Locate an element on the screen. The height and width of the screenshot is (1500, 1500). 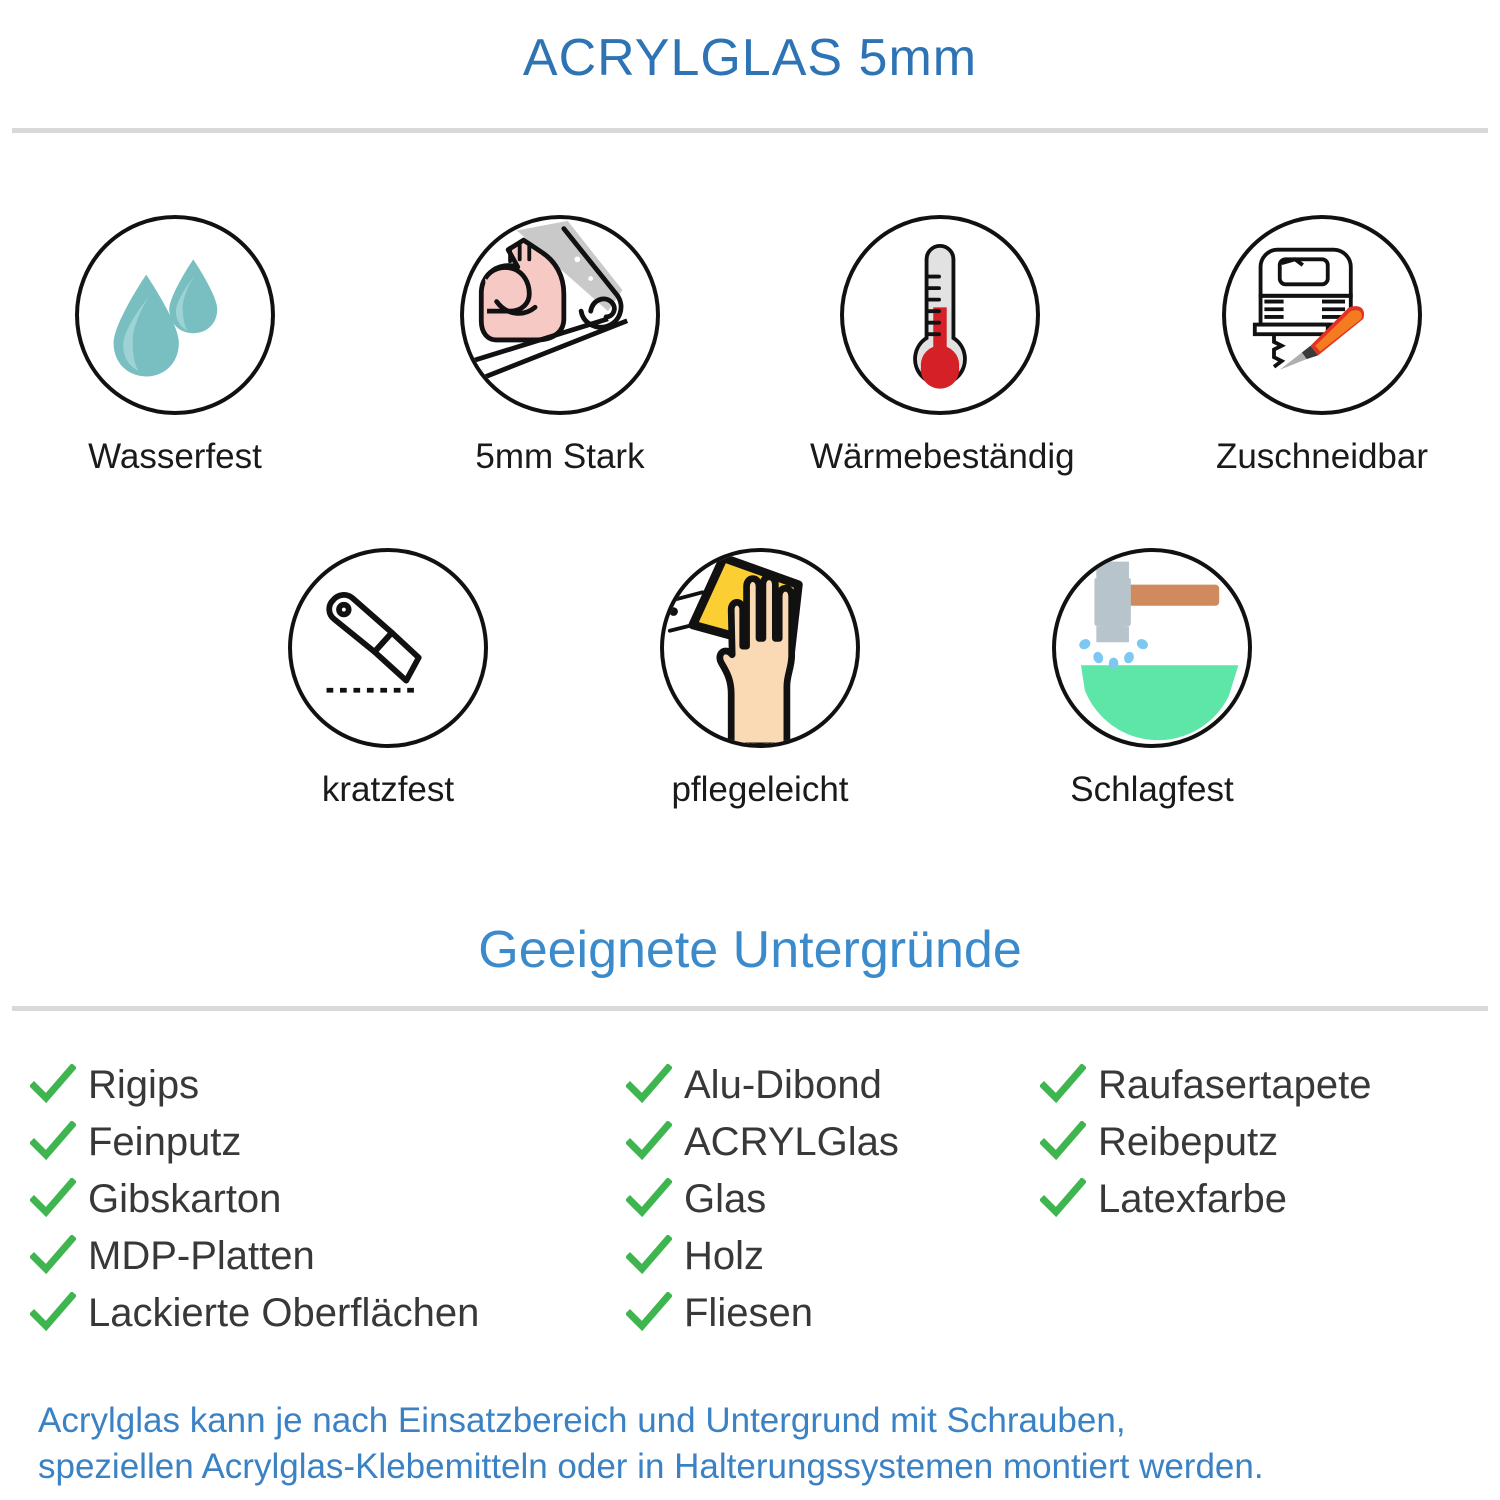
list-item-label: Feinputz is located at coordinates (165, 1142).